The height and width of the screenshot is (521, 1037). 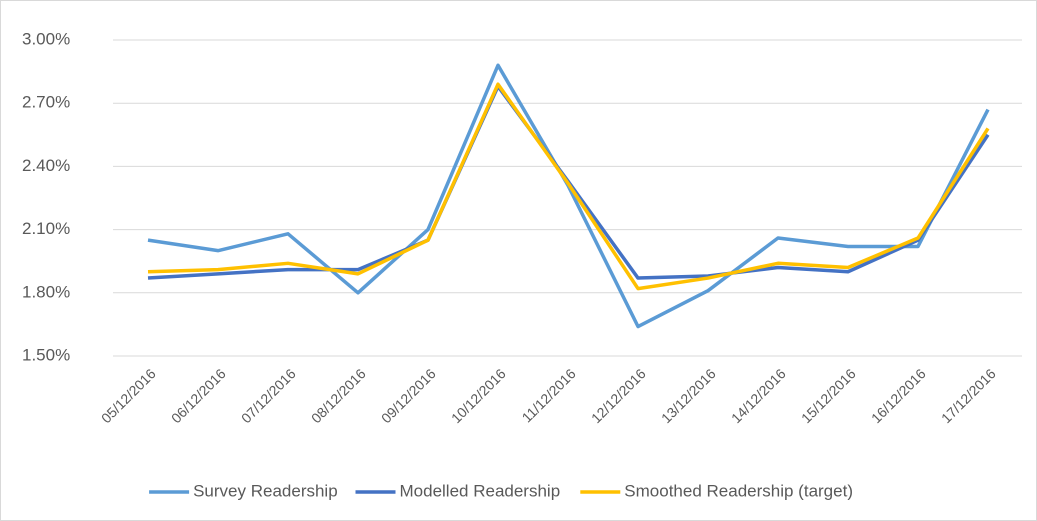 I want to click on y-tick-label: 3.00%, so click(x=46, y=38).